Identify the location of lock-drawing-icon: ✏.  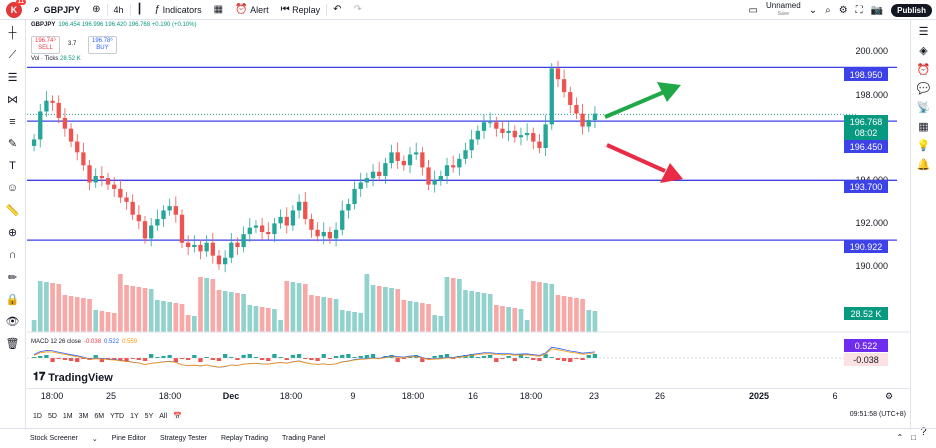
(12, 277).